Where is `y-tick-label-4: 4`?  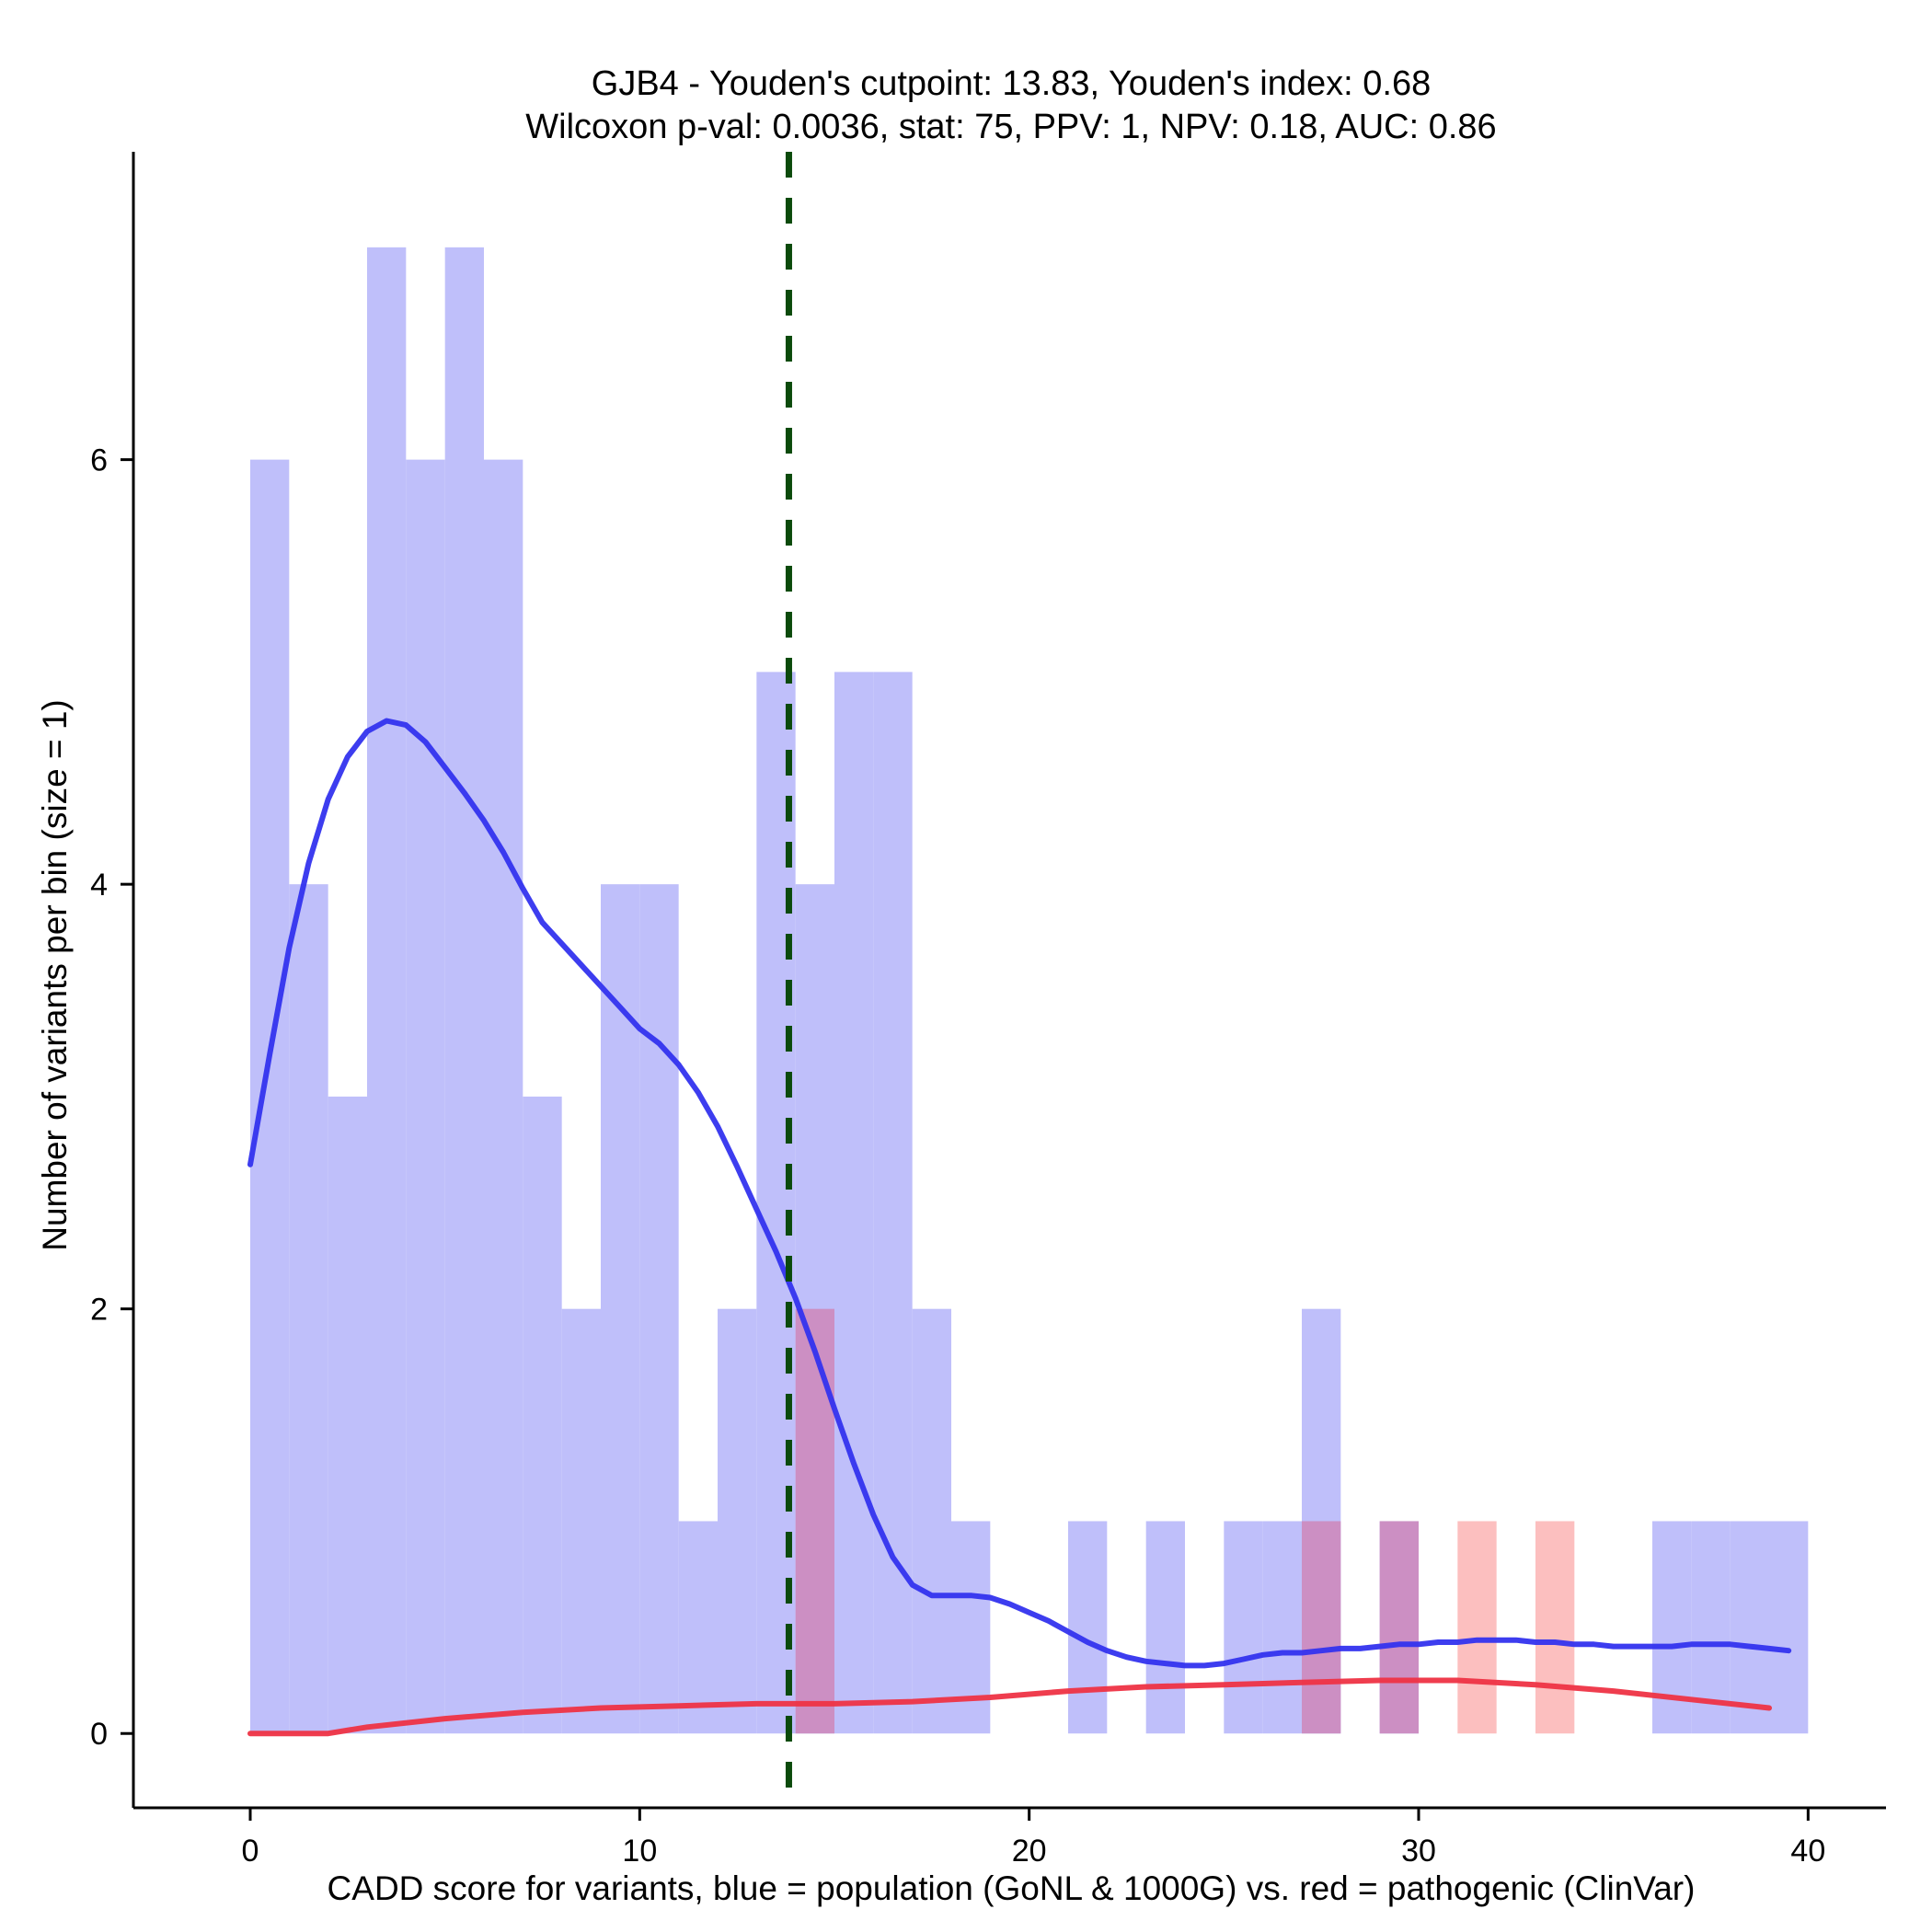 y-tick-label-4: 4 is located at coordinates (99, 885).